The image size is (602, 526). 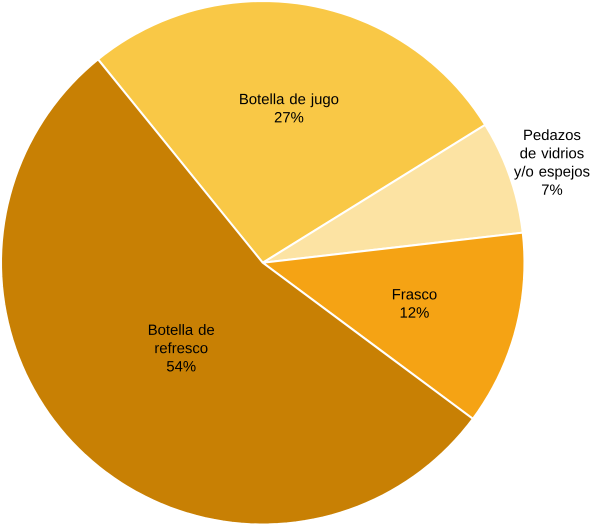 I want to click on data-label: 7%, so click(x=552, y=190).